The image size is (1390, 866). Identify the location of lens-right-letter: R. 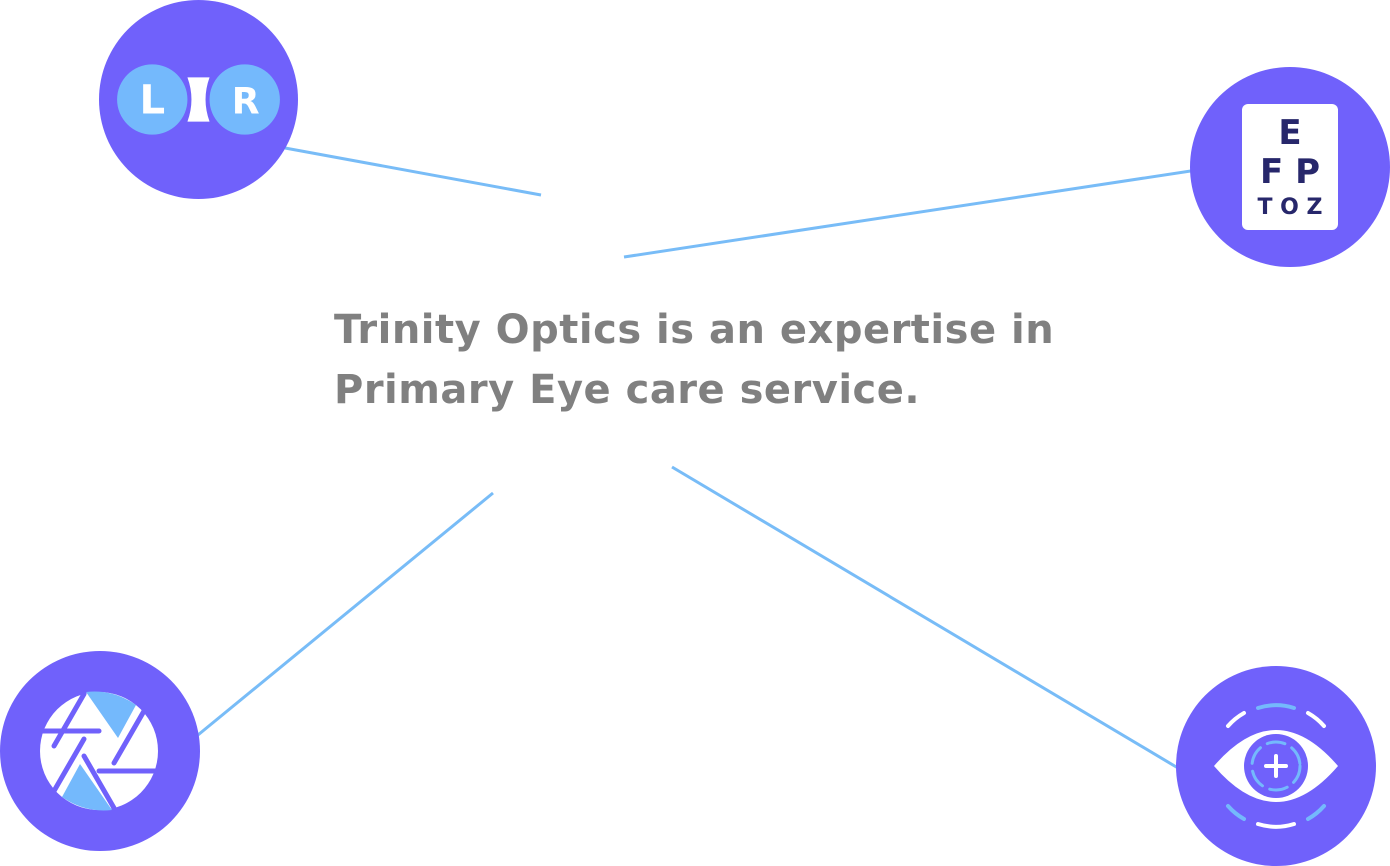
(246, 101).